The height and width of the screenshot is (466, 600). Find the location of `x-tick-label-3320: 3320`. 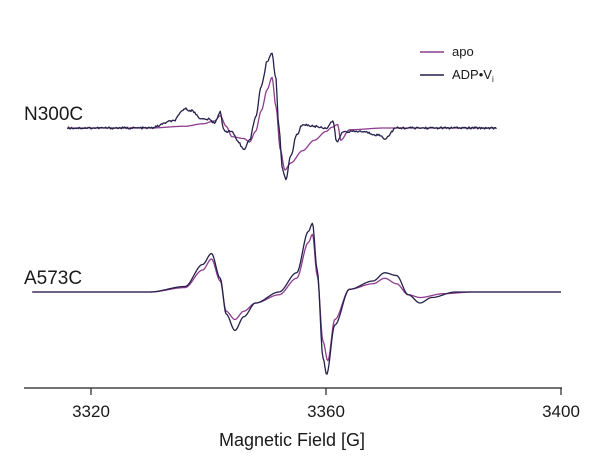

x-tick-label-3320: 3320 is located at coordinates (91, 411).